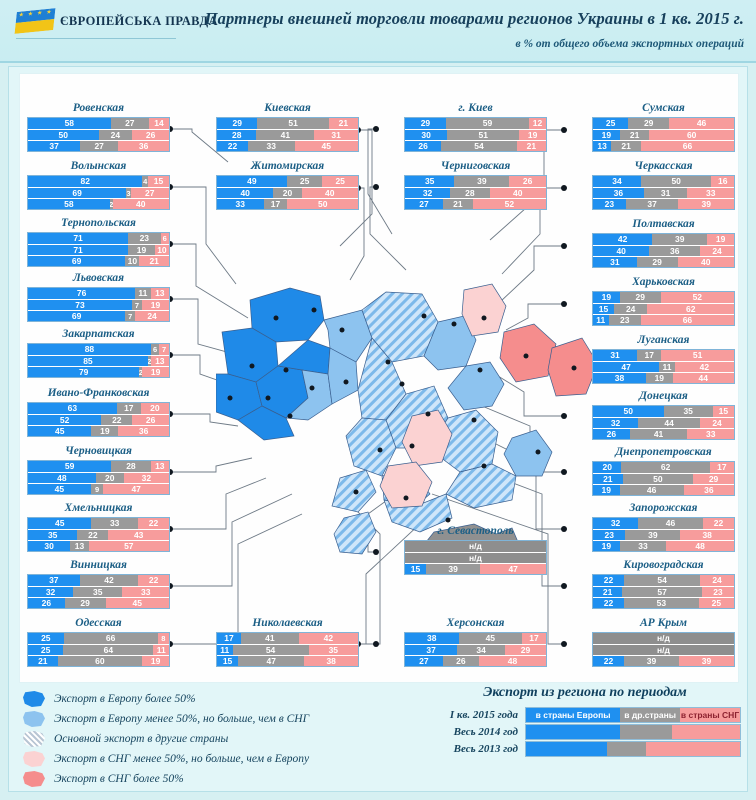 The image size is (756, 800). I want to click on region-card: Волынская824156932758240, so click(98, 185).